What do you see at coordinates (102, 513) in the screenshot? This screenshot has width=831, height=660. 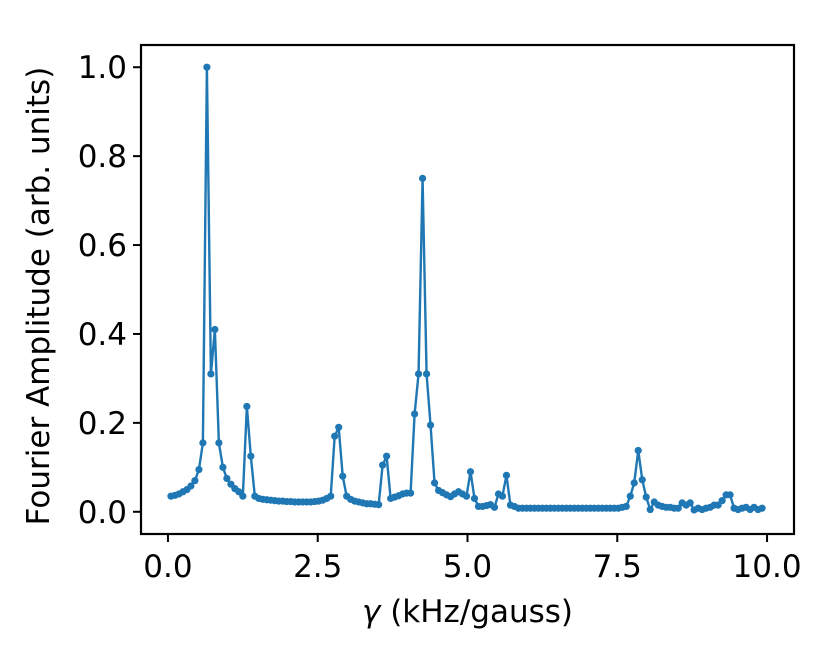 I see `y-tick-label: 0.0` at bounding box center [102, 513].